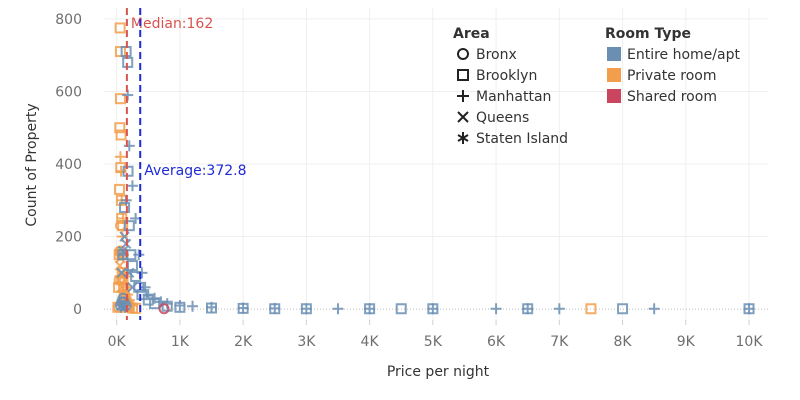 The image size is (800, 400). What do you see at coordinates (671, 76) in the screenshot?
I see `legend-item-label: Private room` at bounding box center [671, 76].